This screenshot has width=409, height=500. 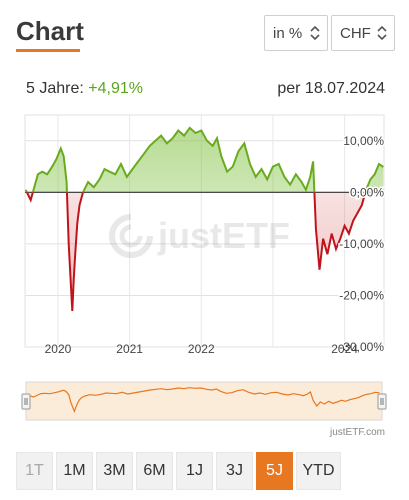 I want to click on period-label: 5J, so click(x=274, y=470).